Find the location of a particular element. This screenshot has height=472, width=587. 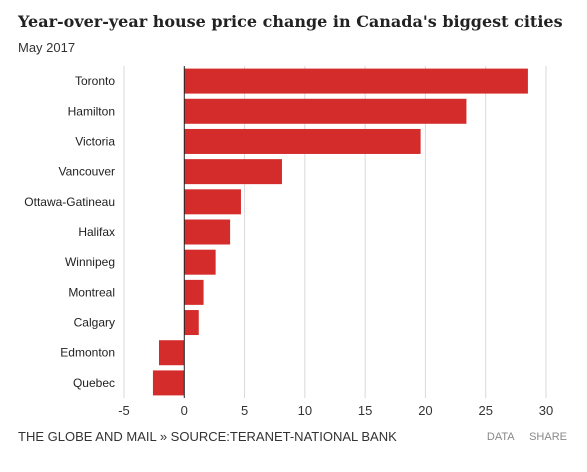

x-tick-label: 5 is located at coordinates (244, 410).